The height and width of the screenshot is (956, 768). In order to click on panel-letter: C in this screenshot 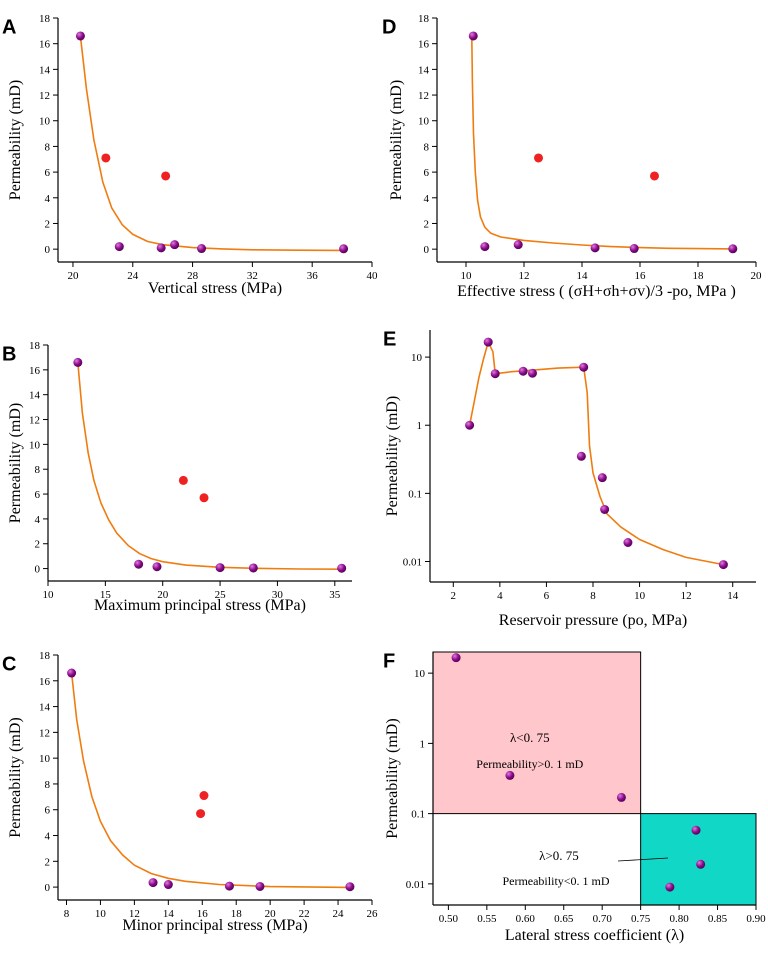, I will do `click(9, 665)`.